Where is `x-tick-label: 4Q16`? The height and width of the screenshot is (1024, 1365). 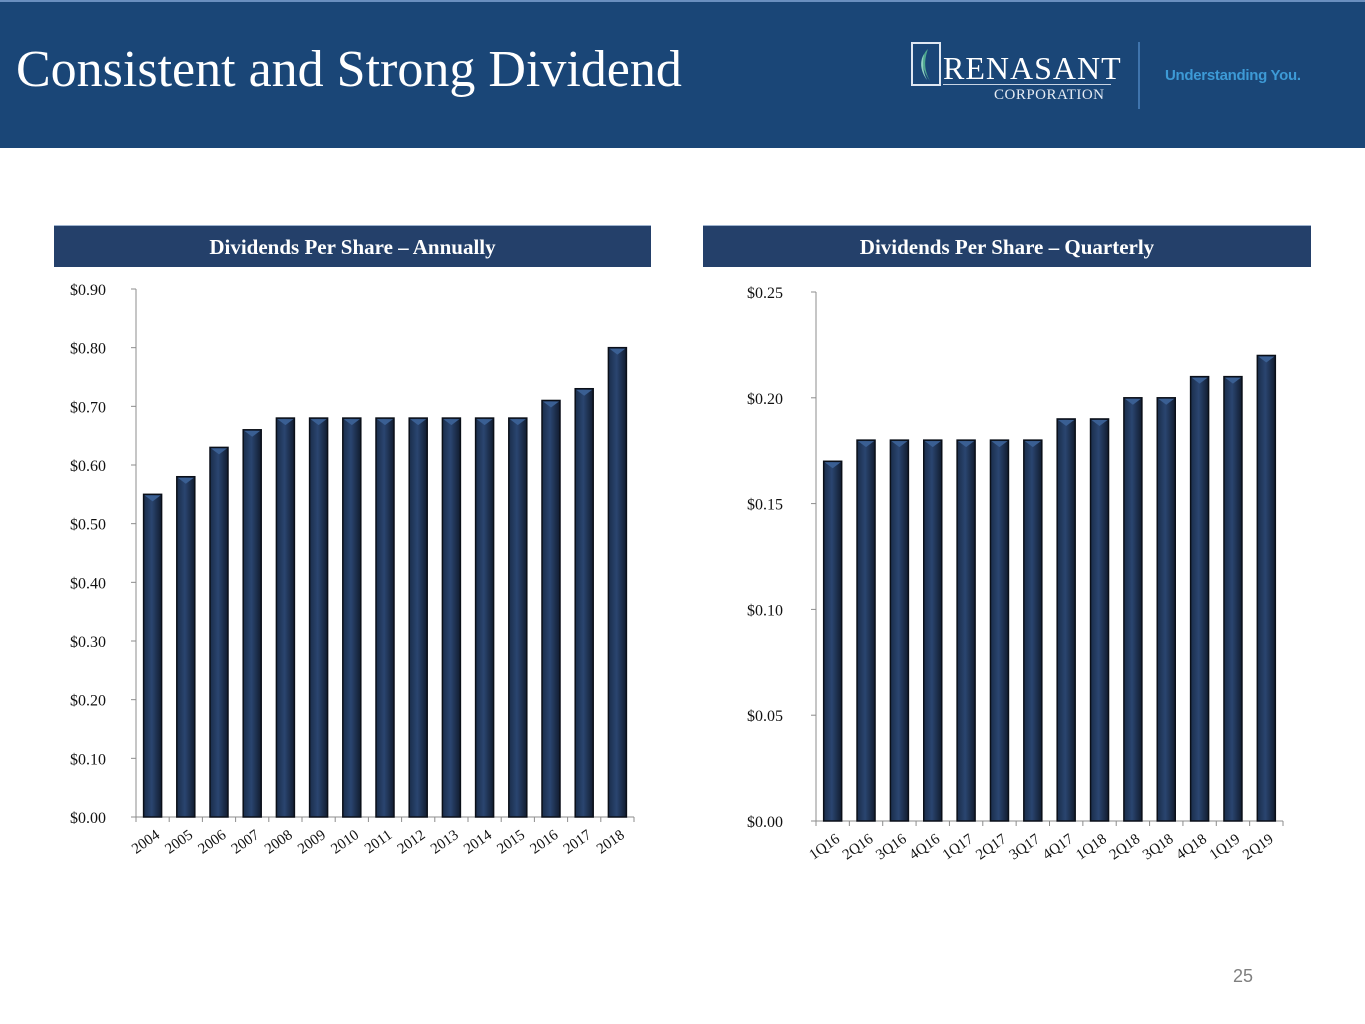 x-tick-label: 4Q16 is located at coordinates (925, 847).